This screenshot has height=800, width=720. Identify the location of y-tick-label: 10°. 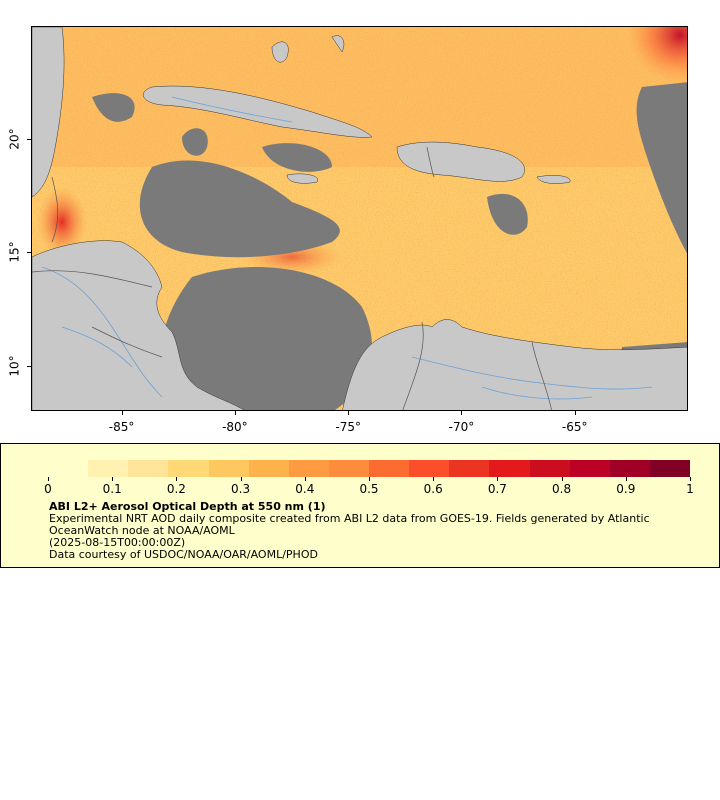
(14, 366).